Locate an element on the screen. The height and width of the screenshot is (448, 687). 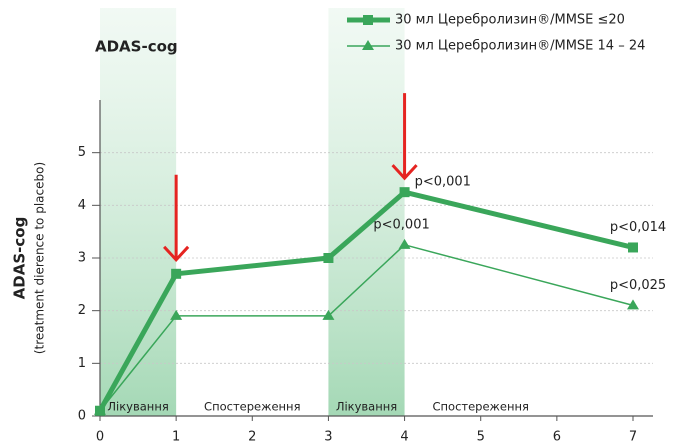
x-tick-label: 1 is located at coordinates (176, 437).